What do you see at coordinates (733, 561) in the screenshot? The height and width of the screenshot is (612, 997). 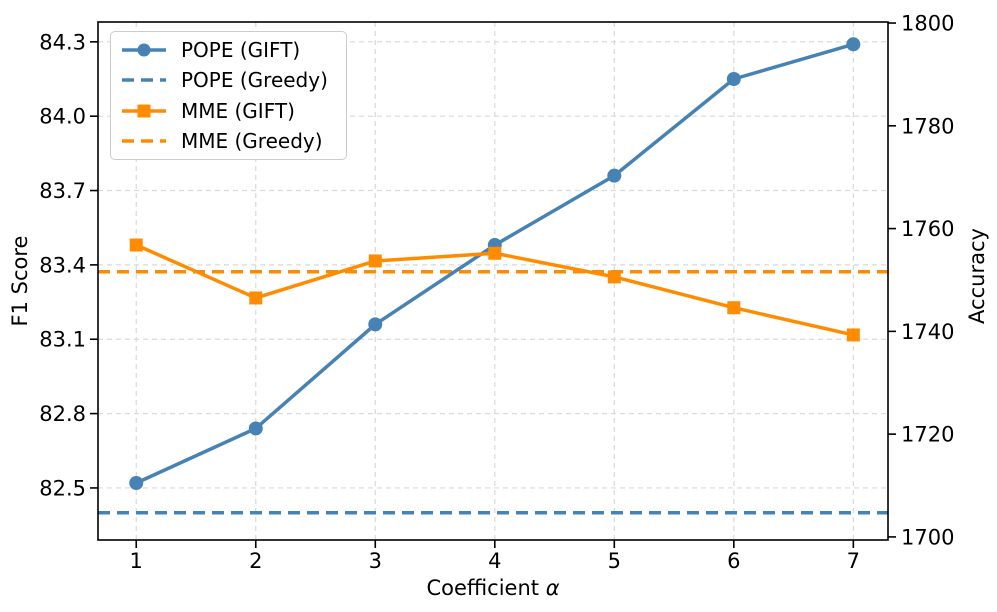 I see `x-tick-label: 6` at bounding box center [733, 561].